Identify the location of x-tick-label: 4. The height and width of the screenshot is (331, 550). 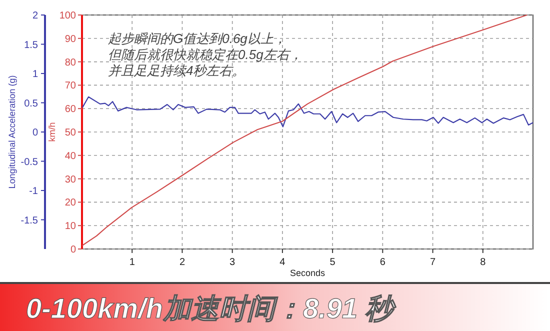
(283, 262).